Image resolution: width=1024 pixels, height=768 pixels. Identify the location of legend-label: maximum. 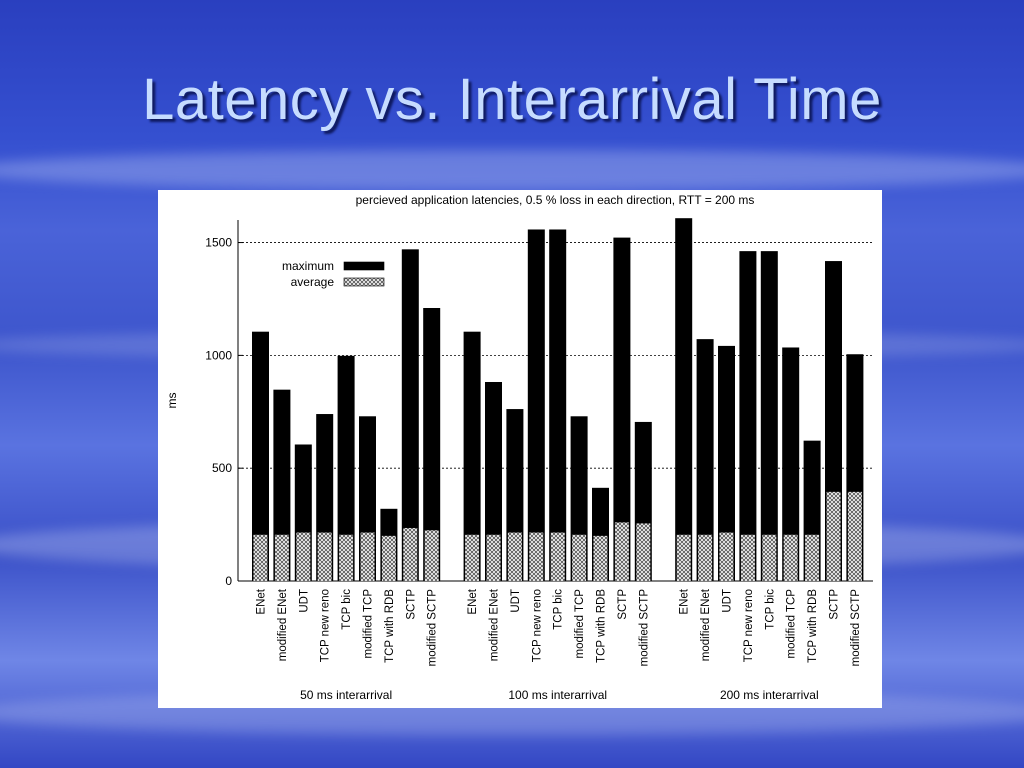
(308, 266).